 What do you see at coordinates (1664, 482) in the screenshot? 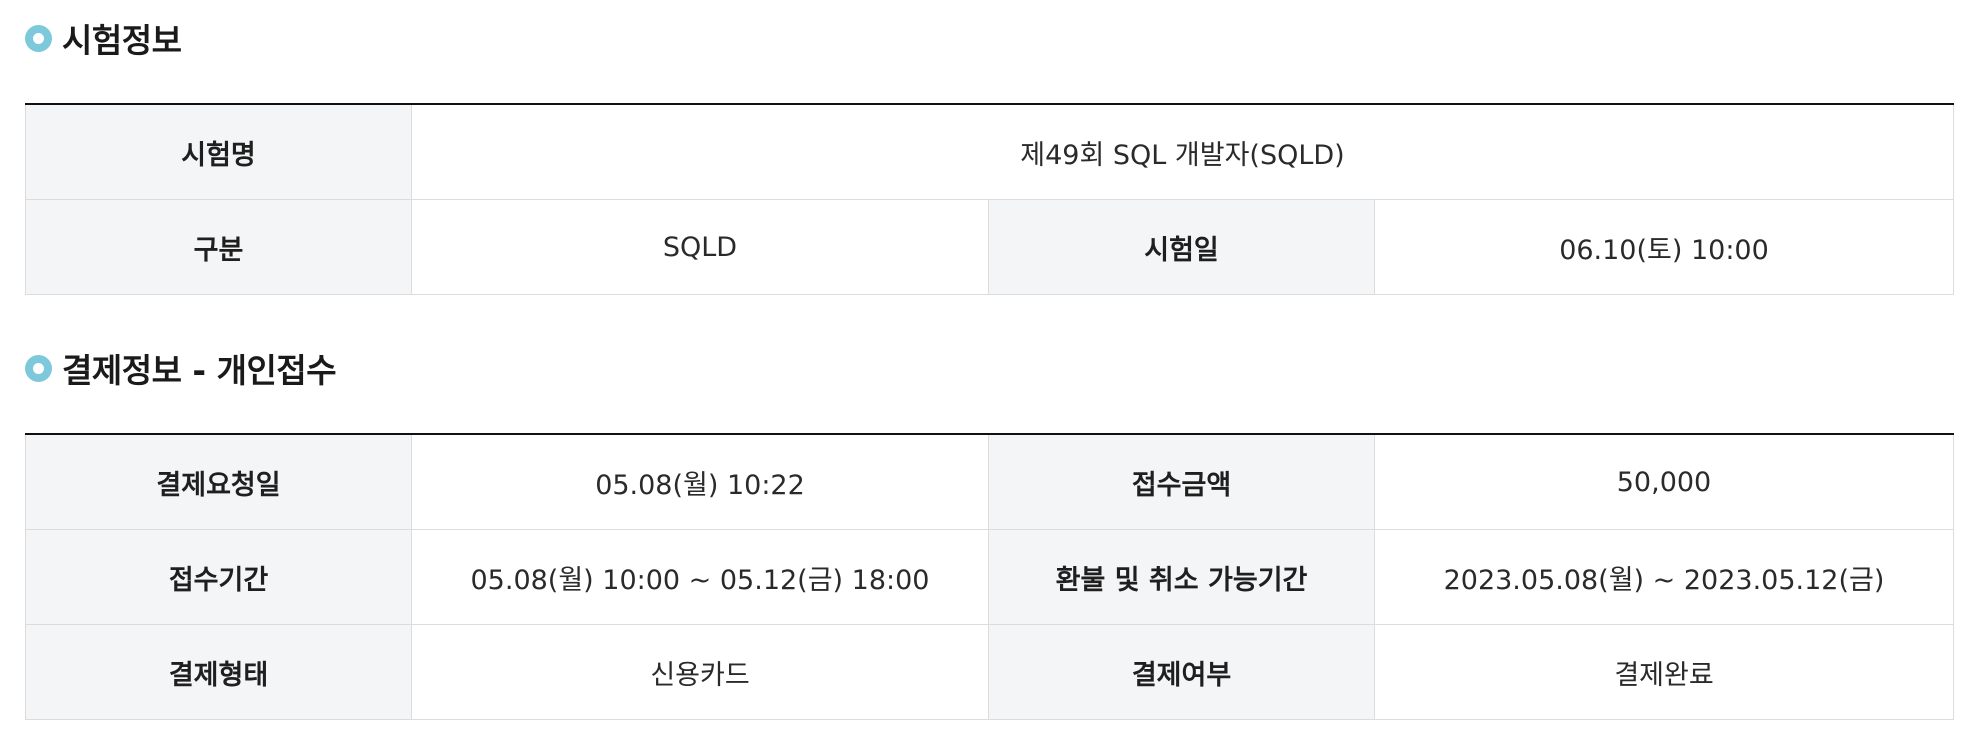
I see `amount-value: 50,000` at bounding box center [1664, 482].